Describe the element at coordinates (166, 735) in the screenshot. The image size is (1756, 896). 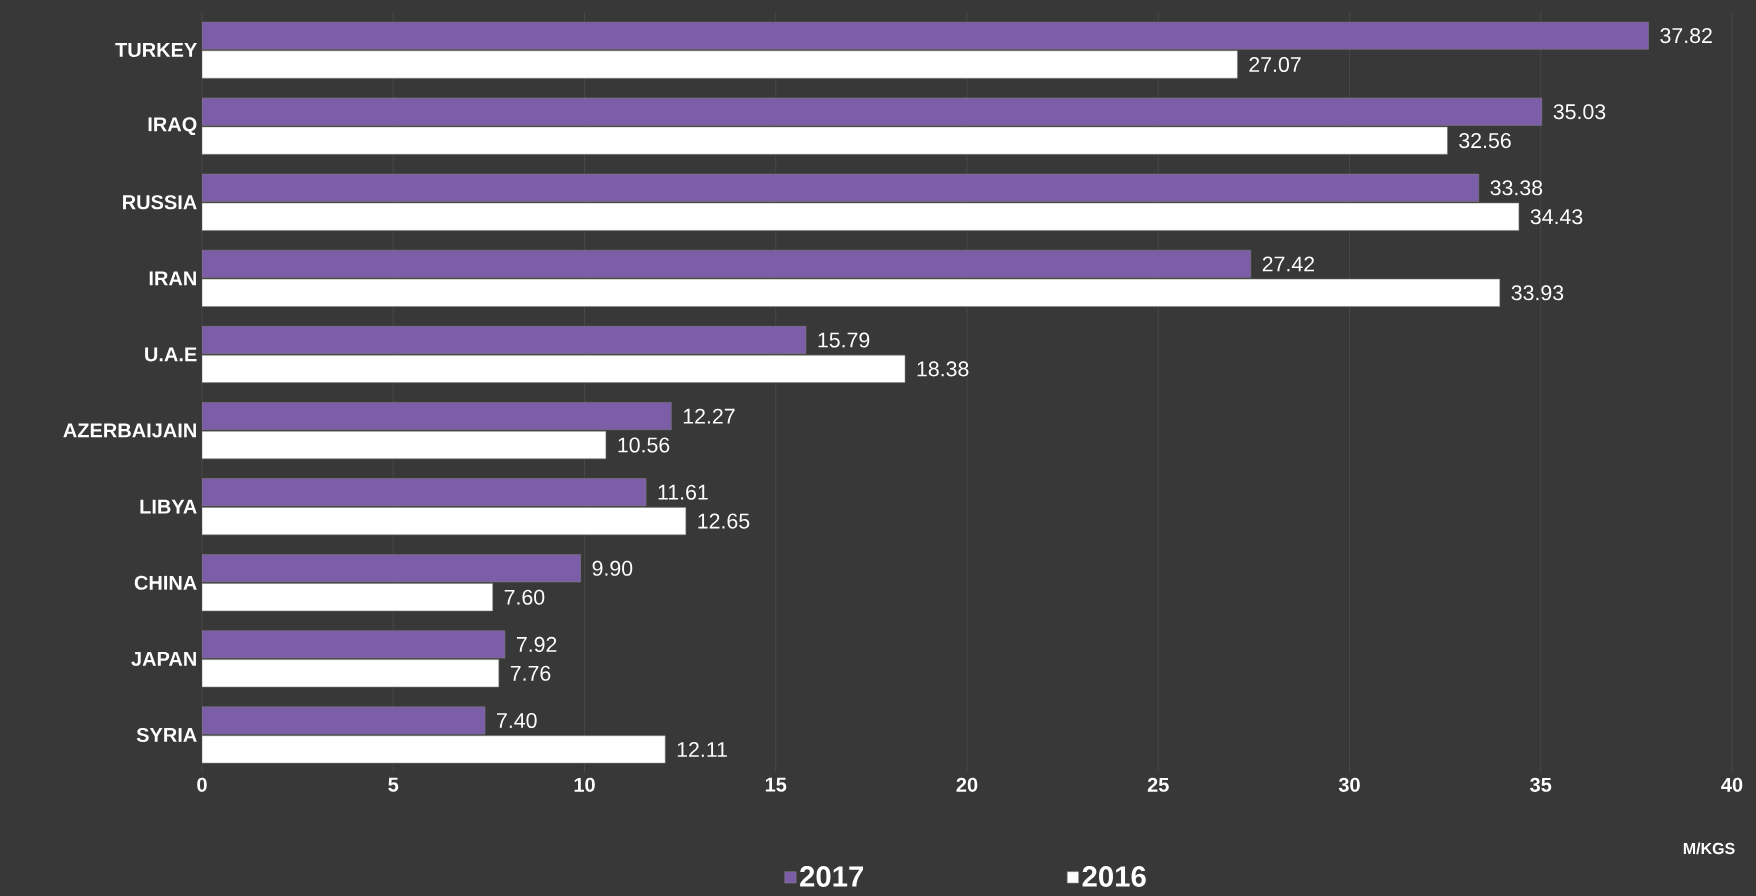
I see `y-tick-label: SYRIA` at that location.